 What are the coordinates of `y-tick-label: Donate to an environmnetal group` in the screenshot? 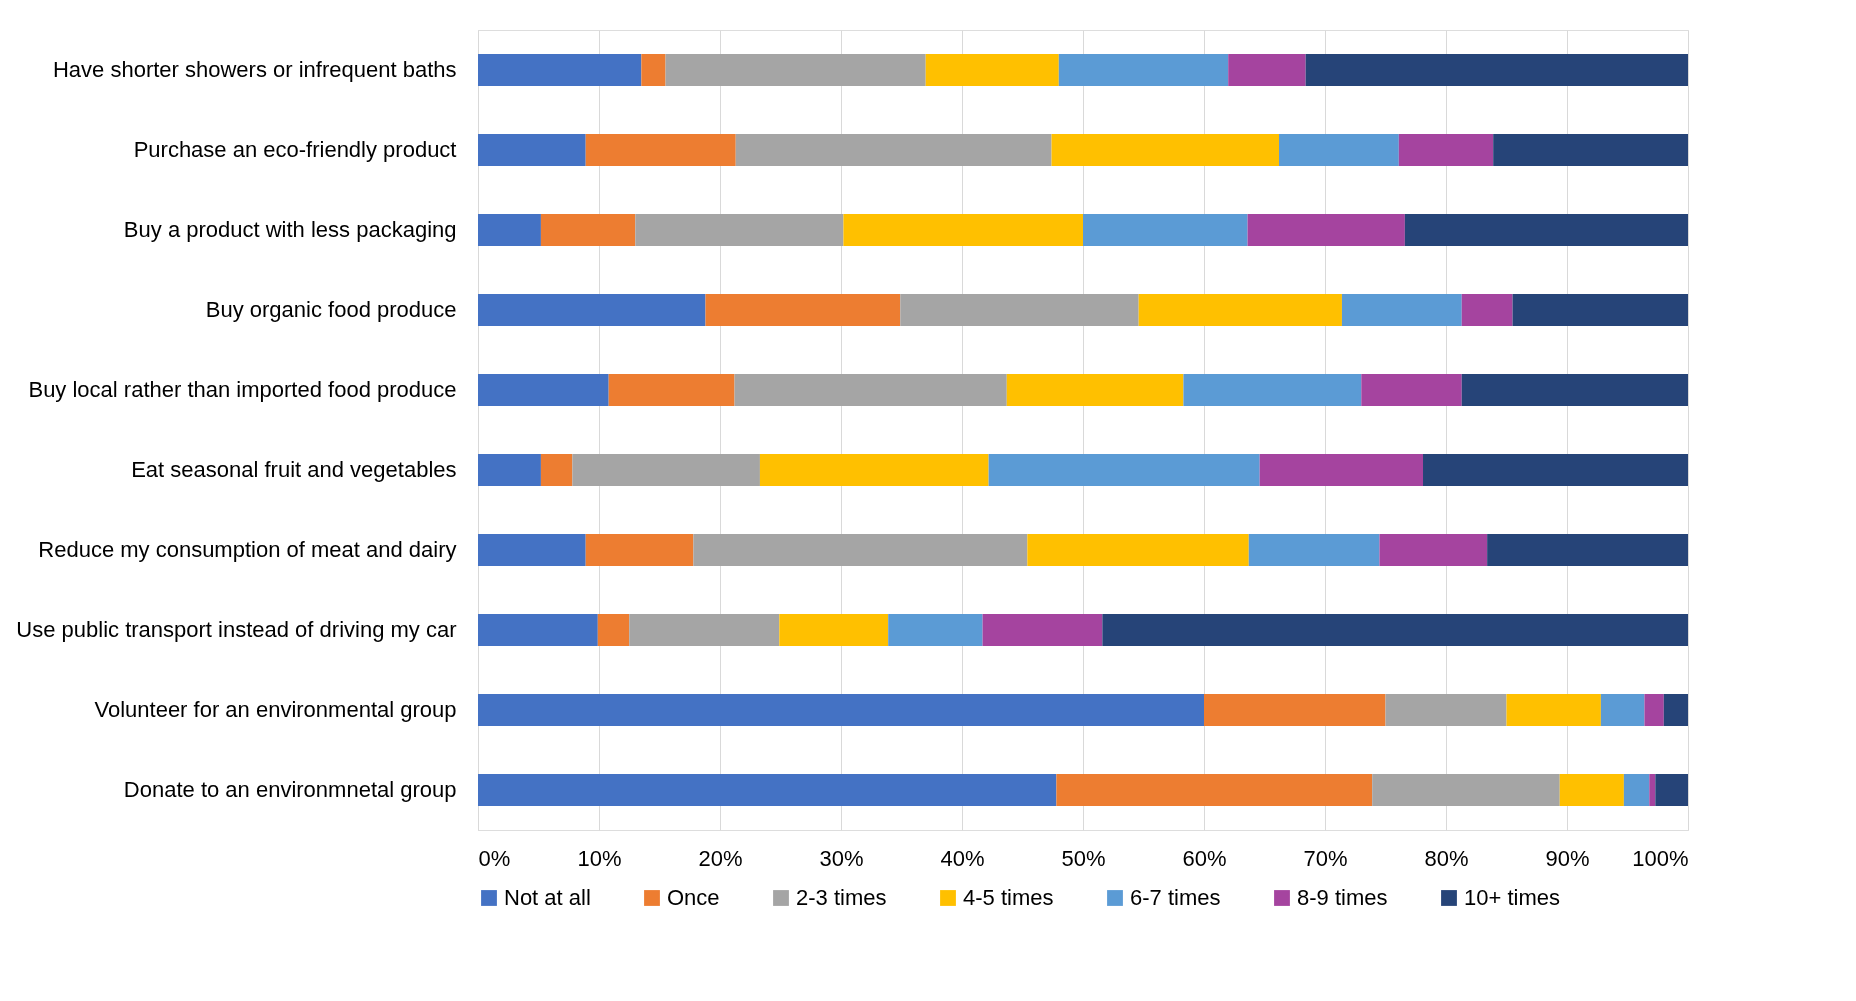 It's located at (290, 789).